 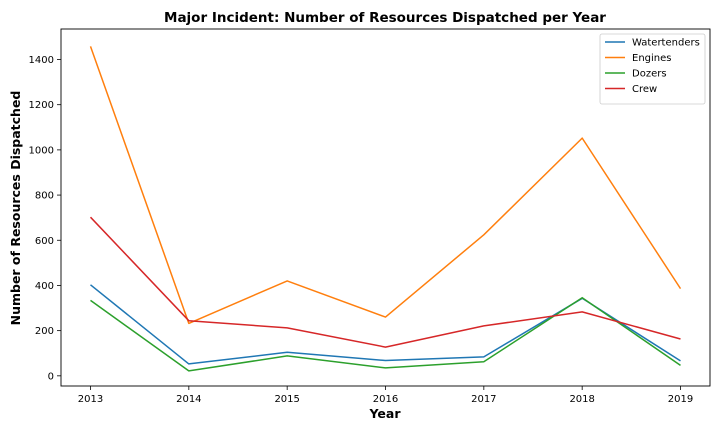 I want to click on legend-label: Engines, so click(x=651, y=58).